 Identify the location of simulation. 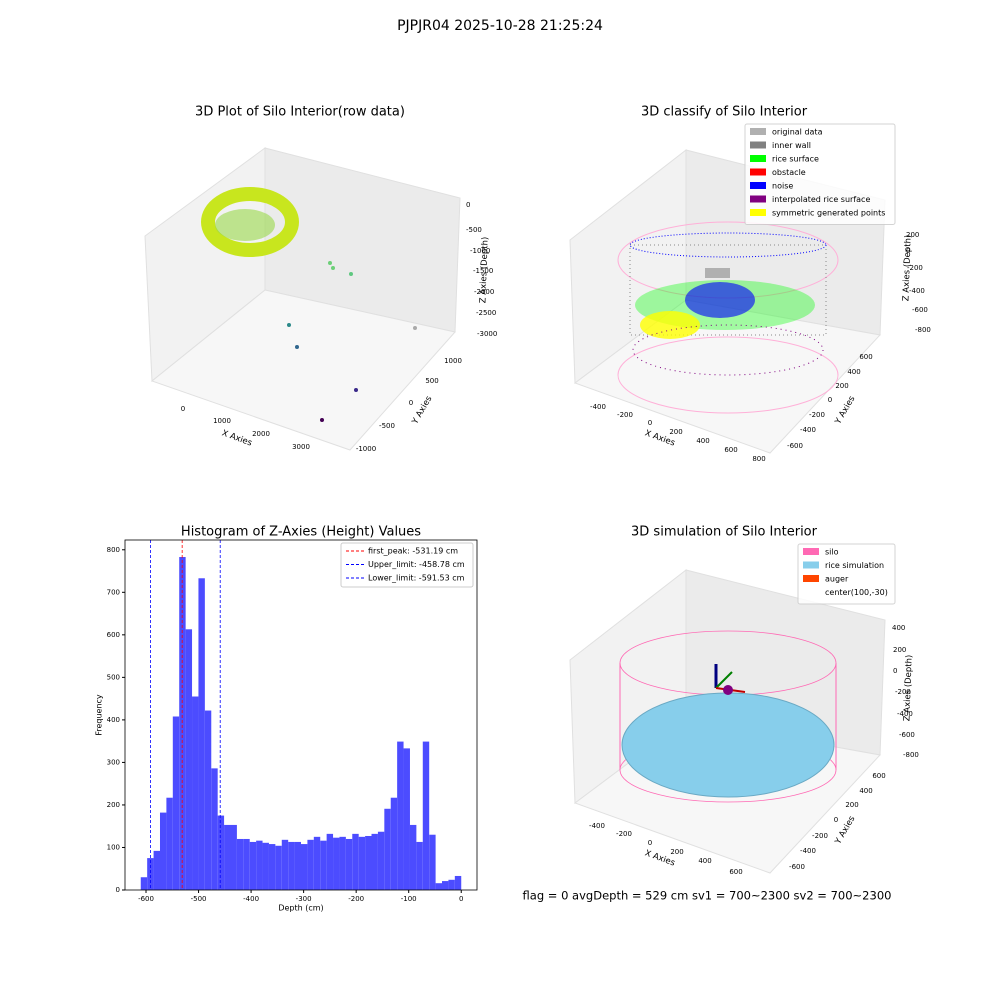
(728, 716).